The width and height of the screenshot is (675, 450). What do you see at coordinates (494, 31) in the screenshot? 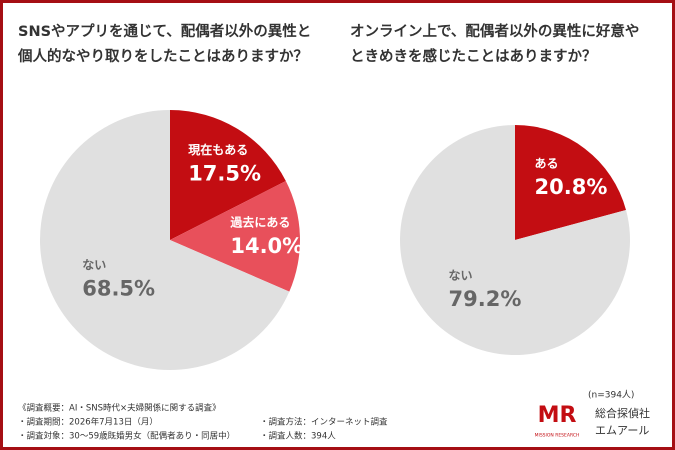
I see `chart-title: オンライン上で、配偶者以外の異性に好意や` at bounding box center [494, 31].